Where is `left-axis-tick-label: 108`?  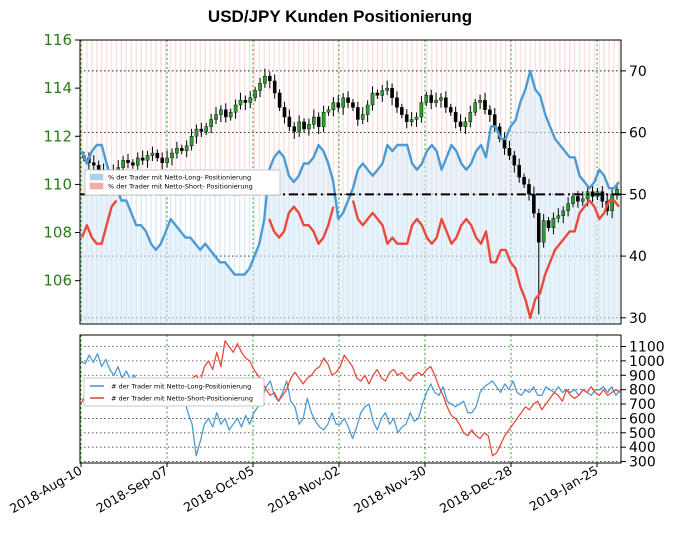 left-axis-tick-label: 108 is located at coordinates (57, 233).